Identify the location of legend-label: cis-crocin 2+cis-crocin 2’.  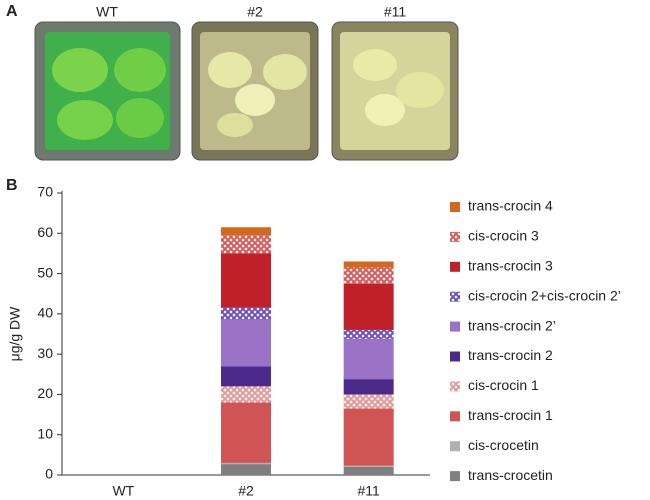
(544, 295).